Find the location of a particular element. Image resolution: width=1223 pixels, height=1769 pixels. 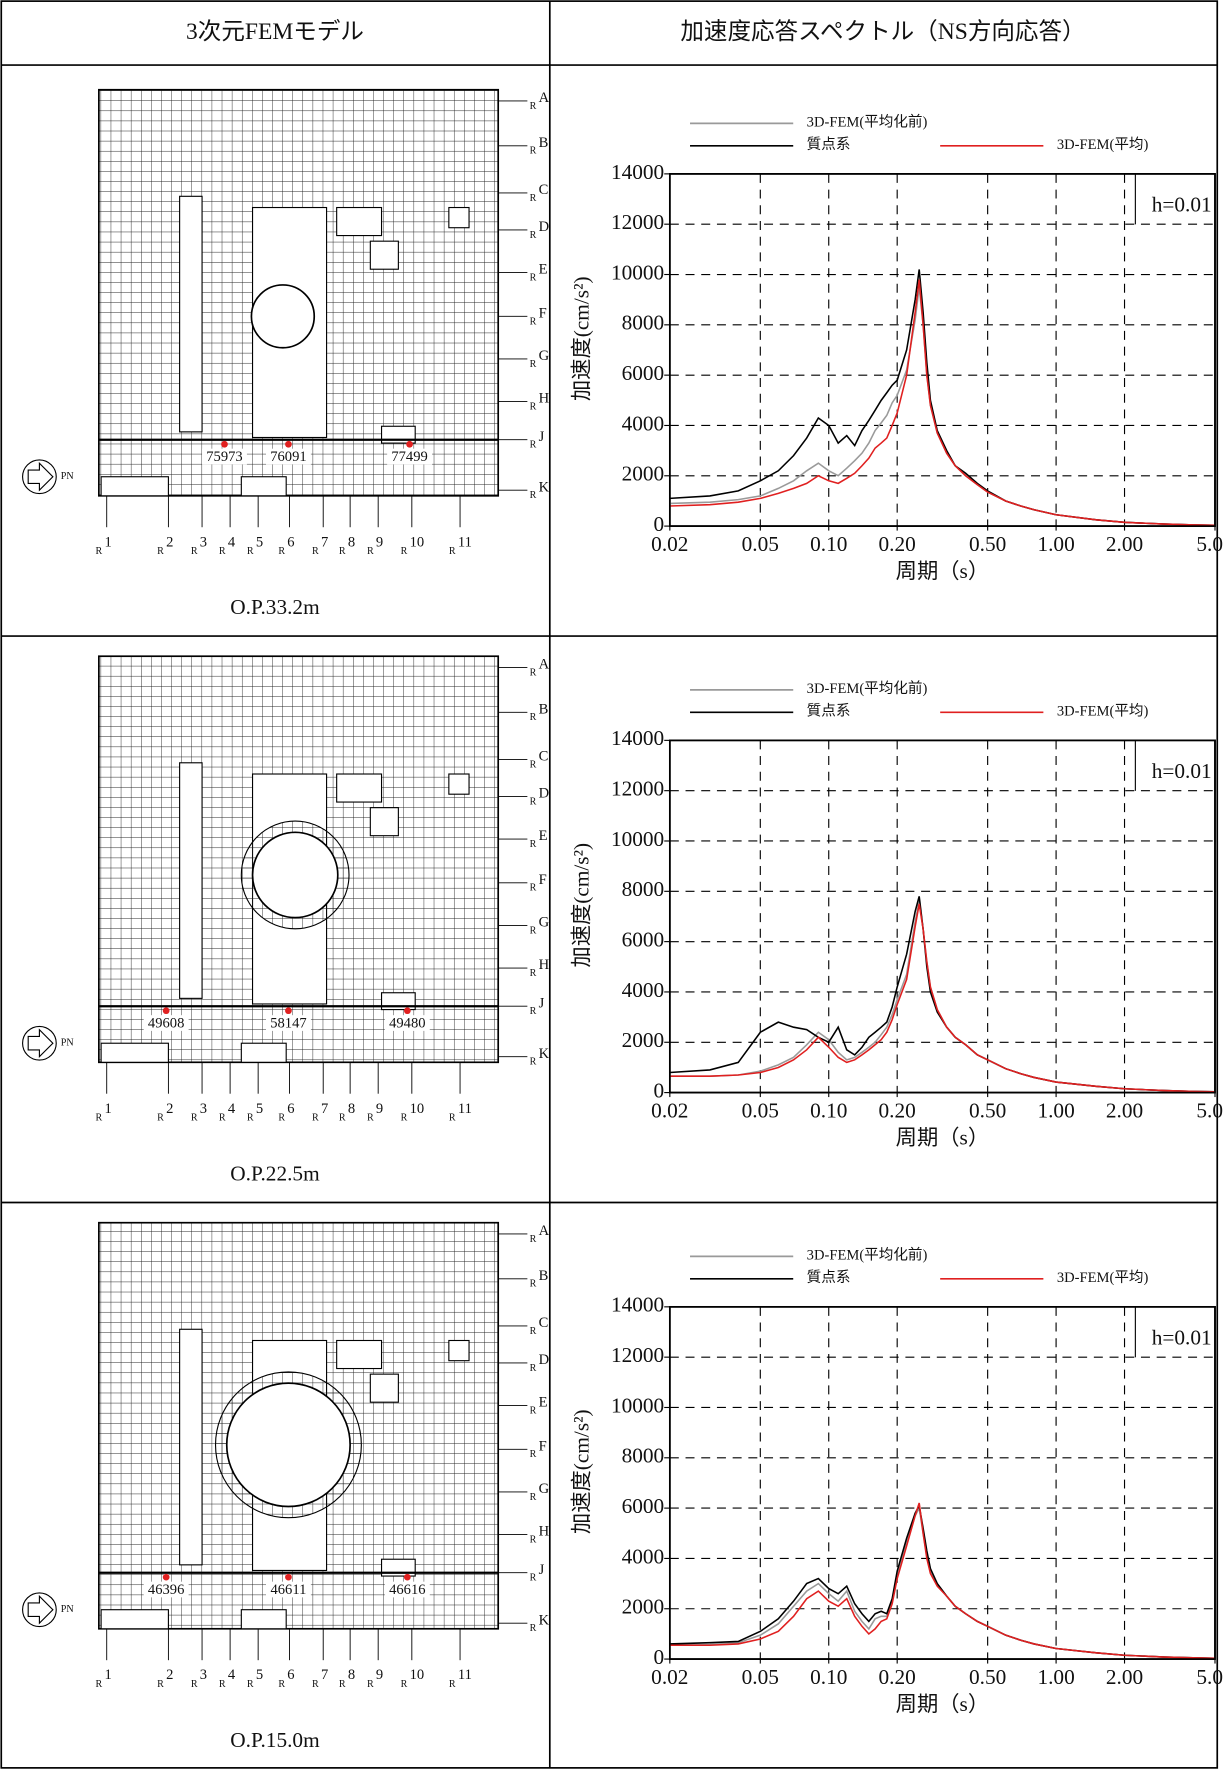

x-tick-label: 0.20 is located at coordinates (897, 1111).